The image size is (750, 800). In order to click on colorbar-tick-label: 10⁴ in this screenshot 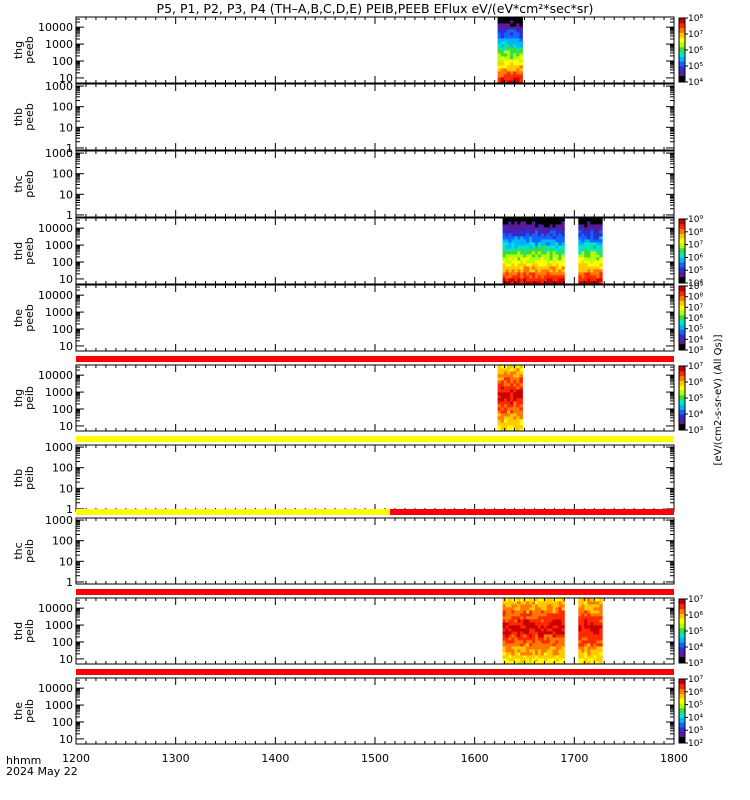, I will do `click(695, 340)`.